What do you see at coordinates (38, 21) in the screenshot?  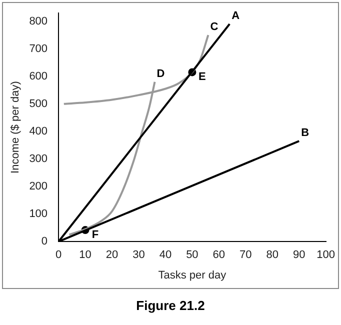 I see `y-tick-label: 800` at bounding box center [38, 21].